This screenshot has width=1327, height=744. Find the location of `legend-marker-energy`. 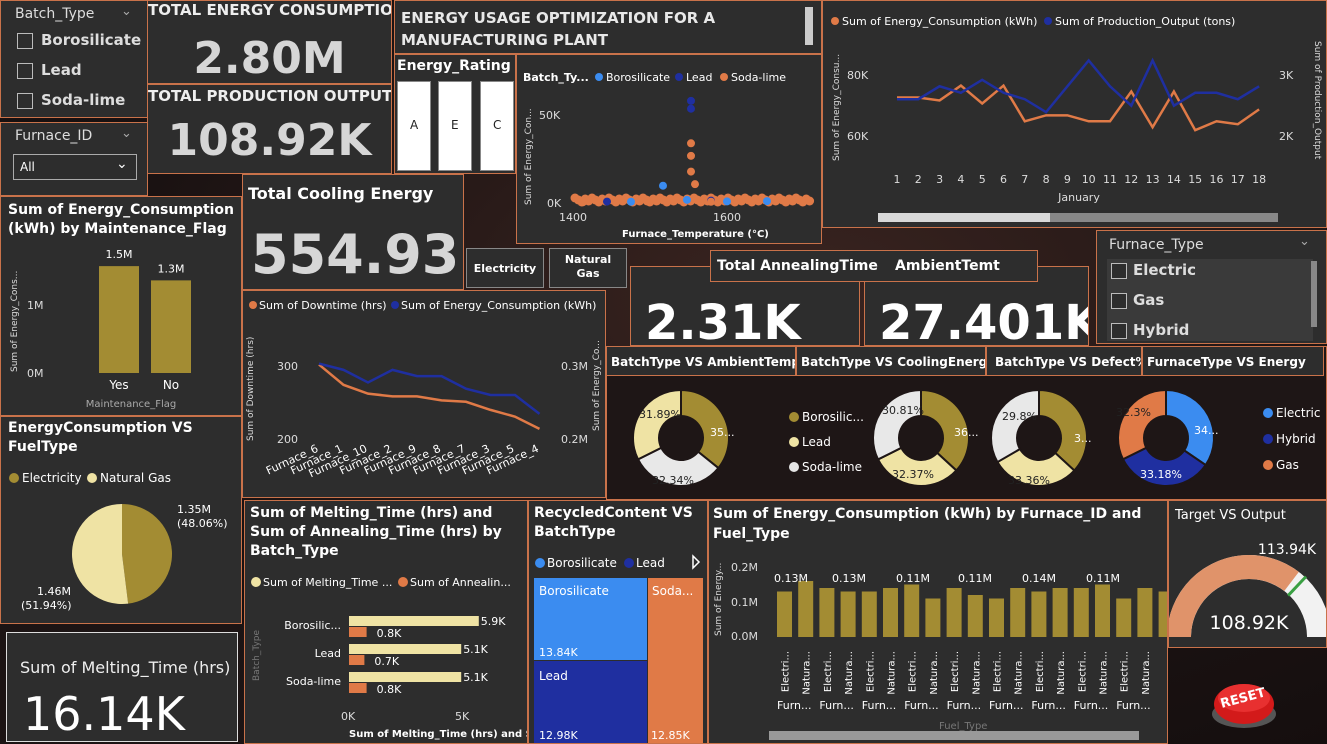

legend-marker-energy is located at coordinates (835, 21).